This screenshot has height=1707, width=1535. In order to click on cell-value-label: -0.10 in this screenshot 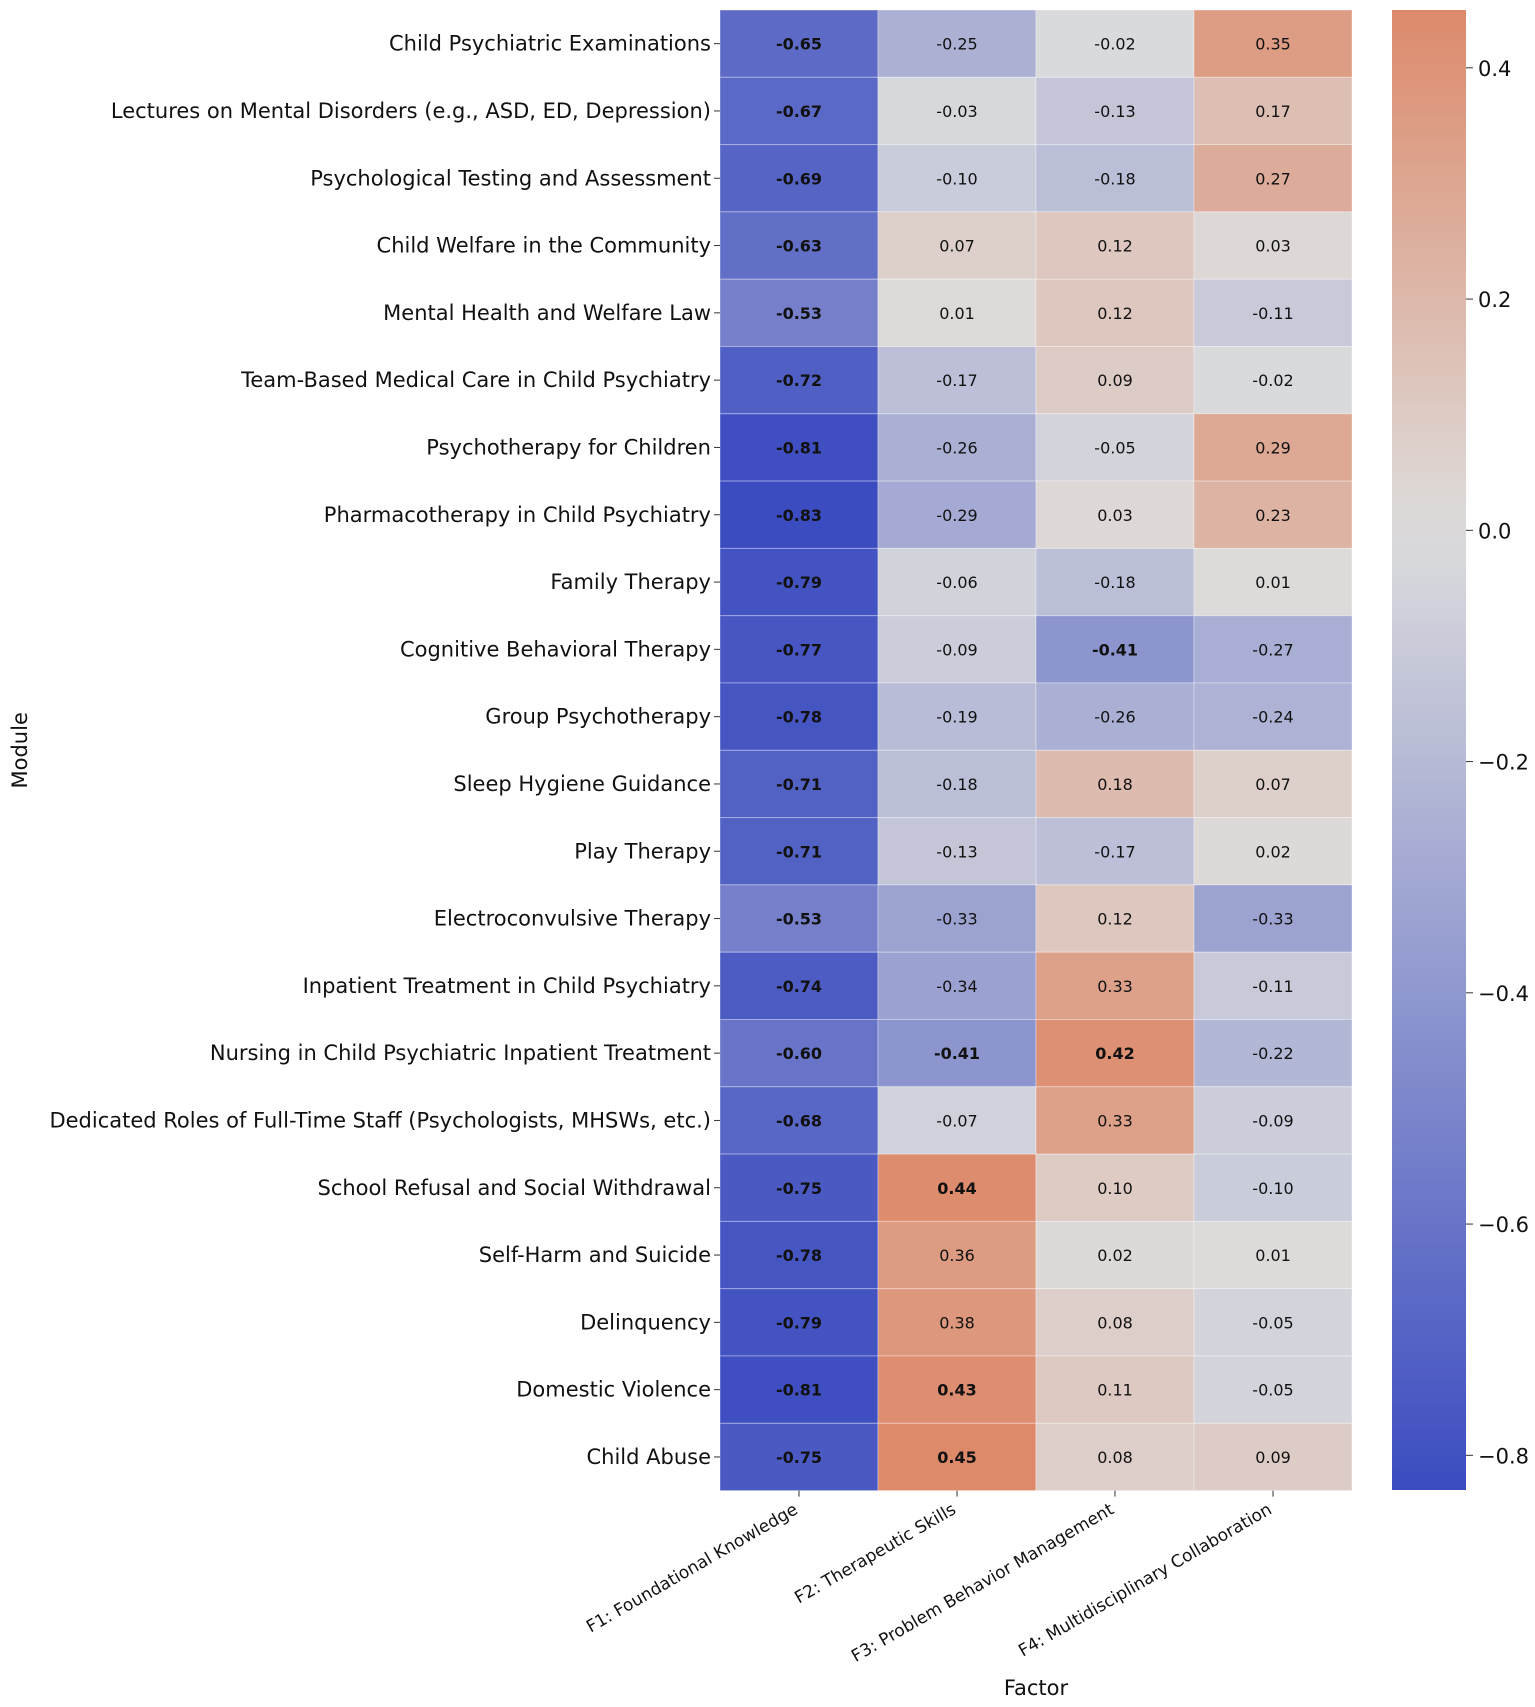, I will do `click(956, 178)`.